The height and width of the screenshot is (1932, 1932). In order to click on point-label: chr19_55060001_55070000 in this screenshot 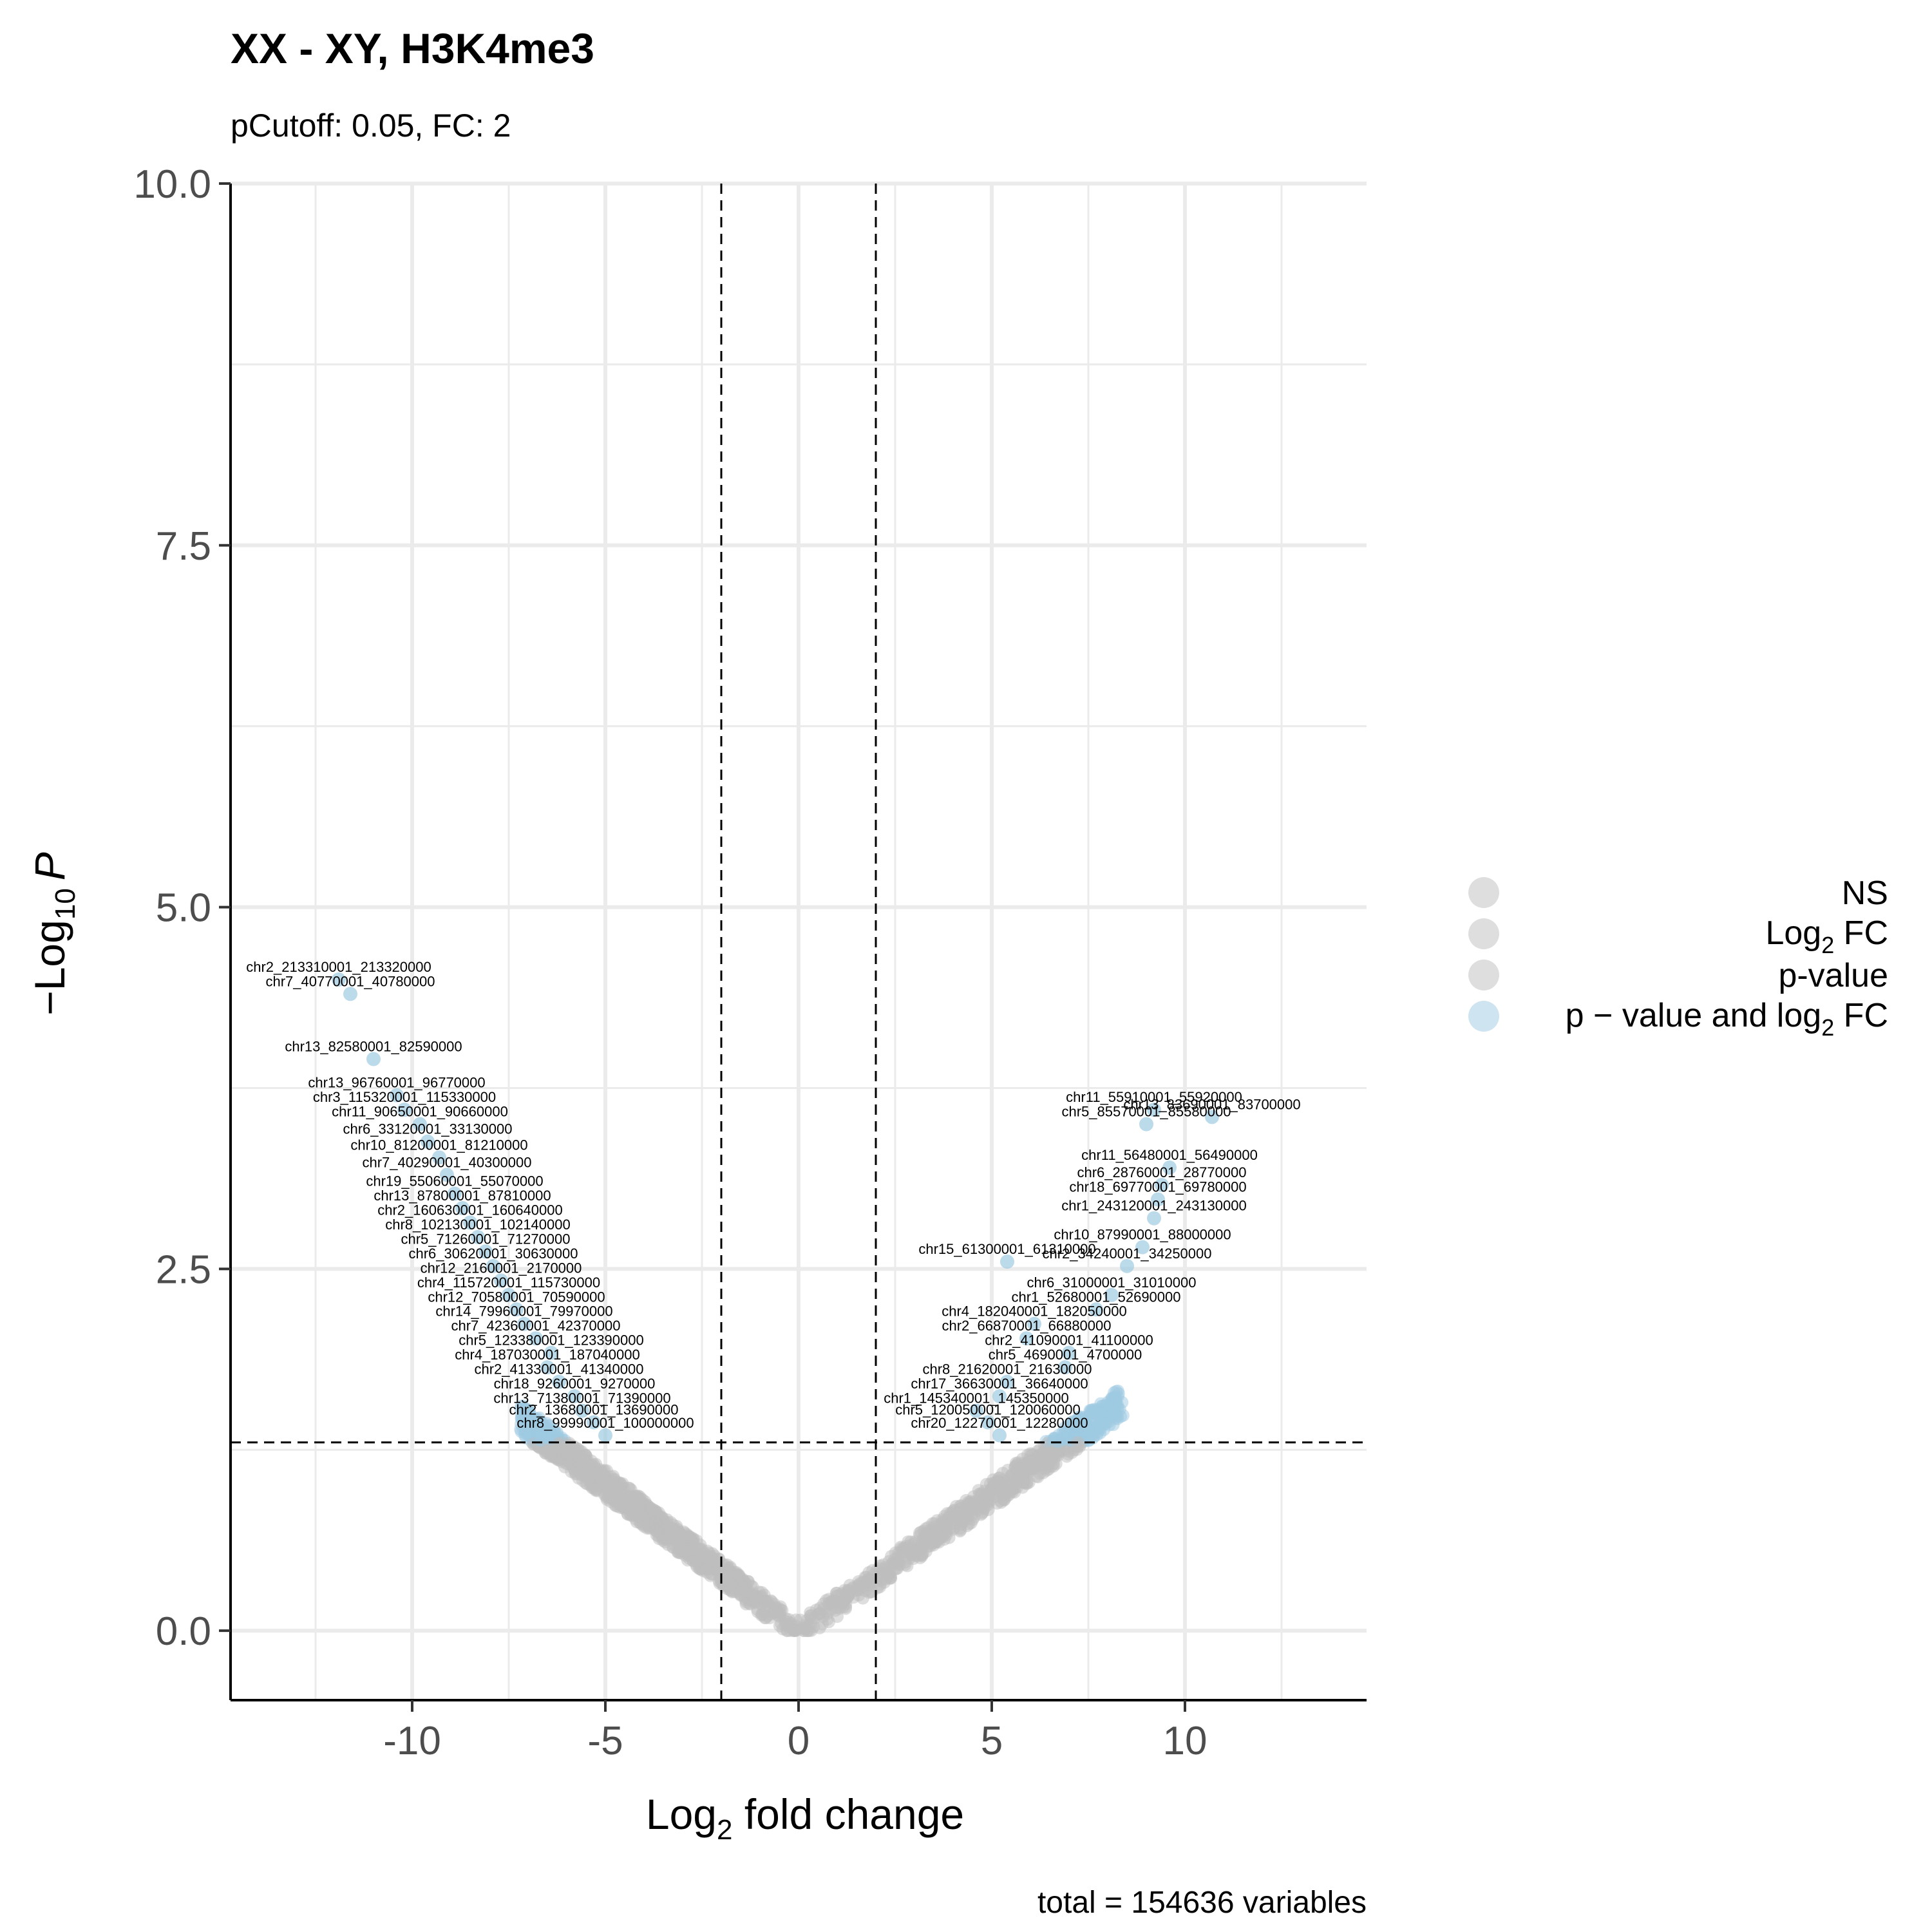, I will do `click(454, 1181)`.